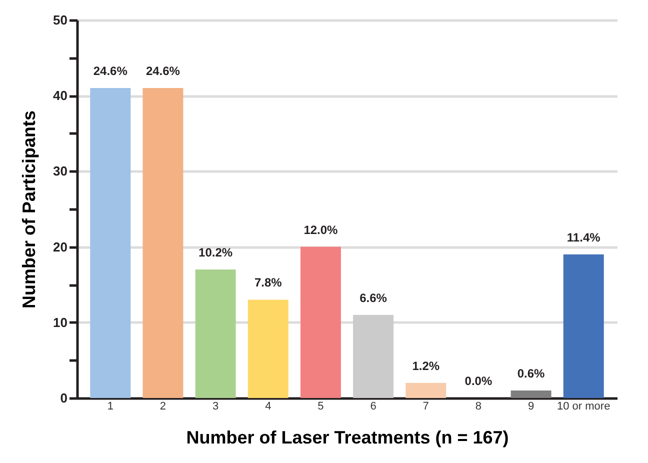  Describe the element at coordinates (268, 406) in the screenshot. I see `x-tick-label: 4` at that location.